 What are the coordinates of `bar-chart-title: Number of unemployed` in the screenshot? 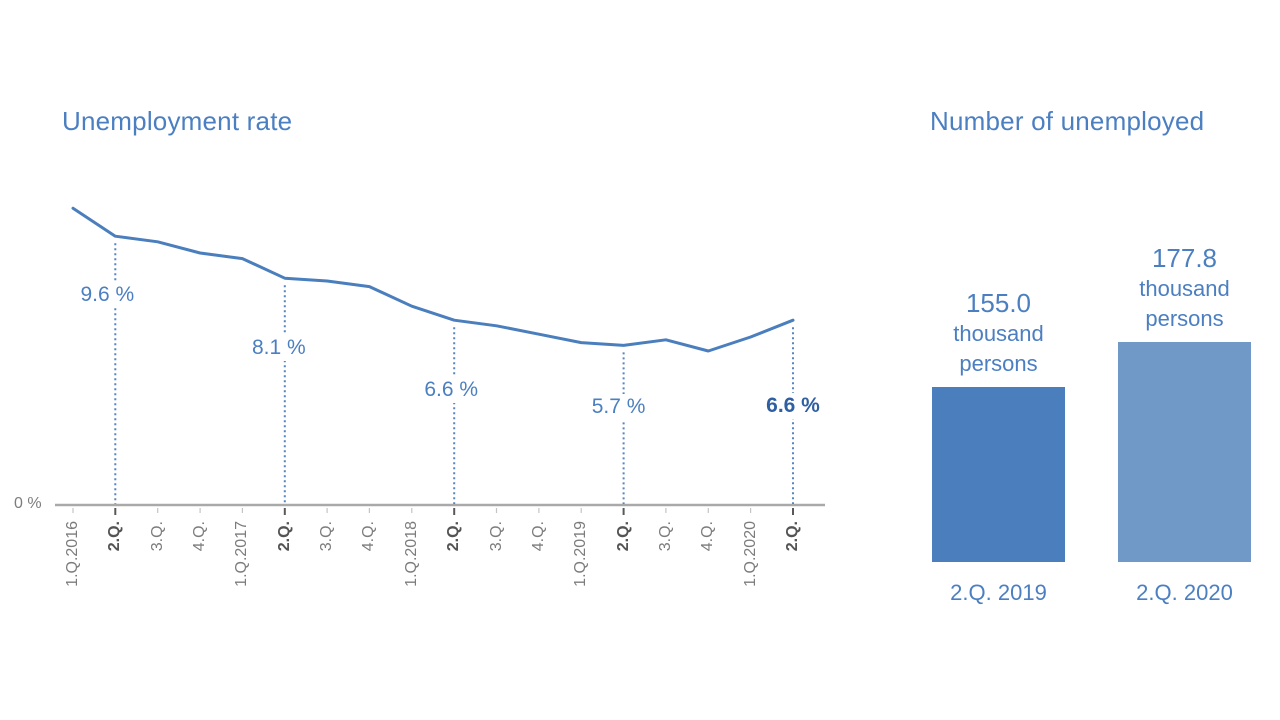 It's located at (1067, 121).